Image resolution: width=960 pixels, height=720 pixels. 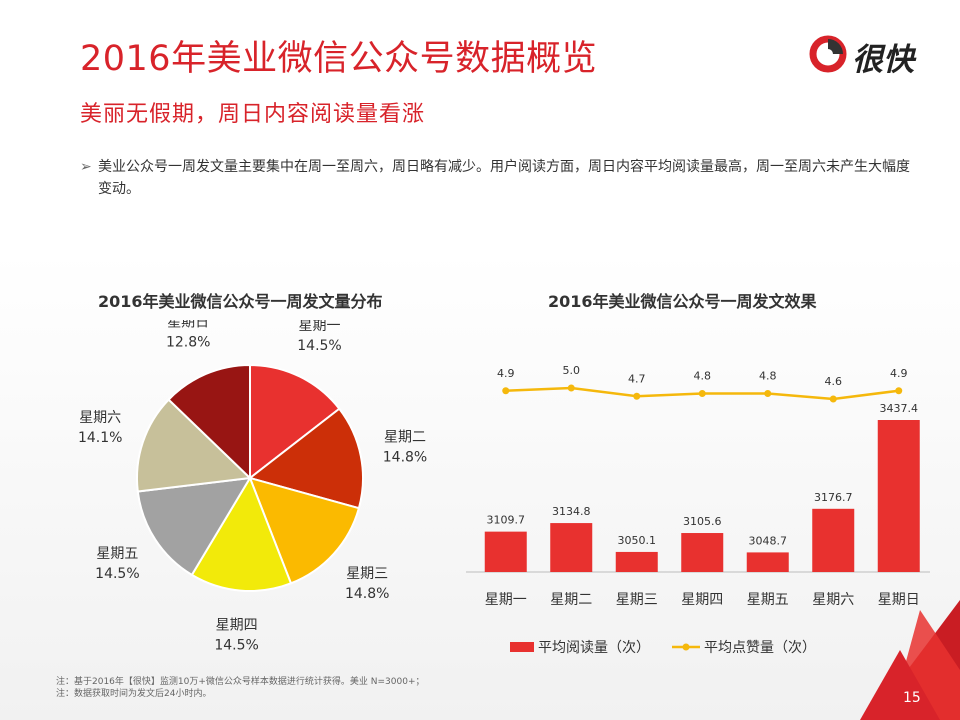 I want to click on bar-value-label-3: 3050.1, so click(x=637, y=540).